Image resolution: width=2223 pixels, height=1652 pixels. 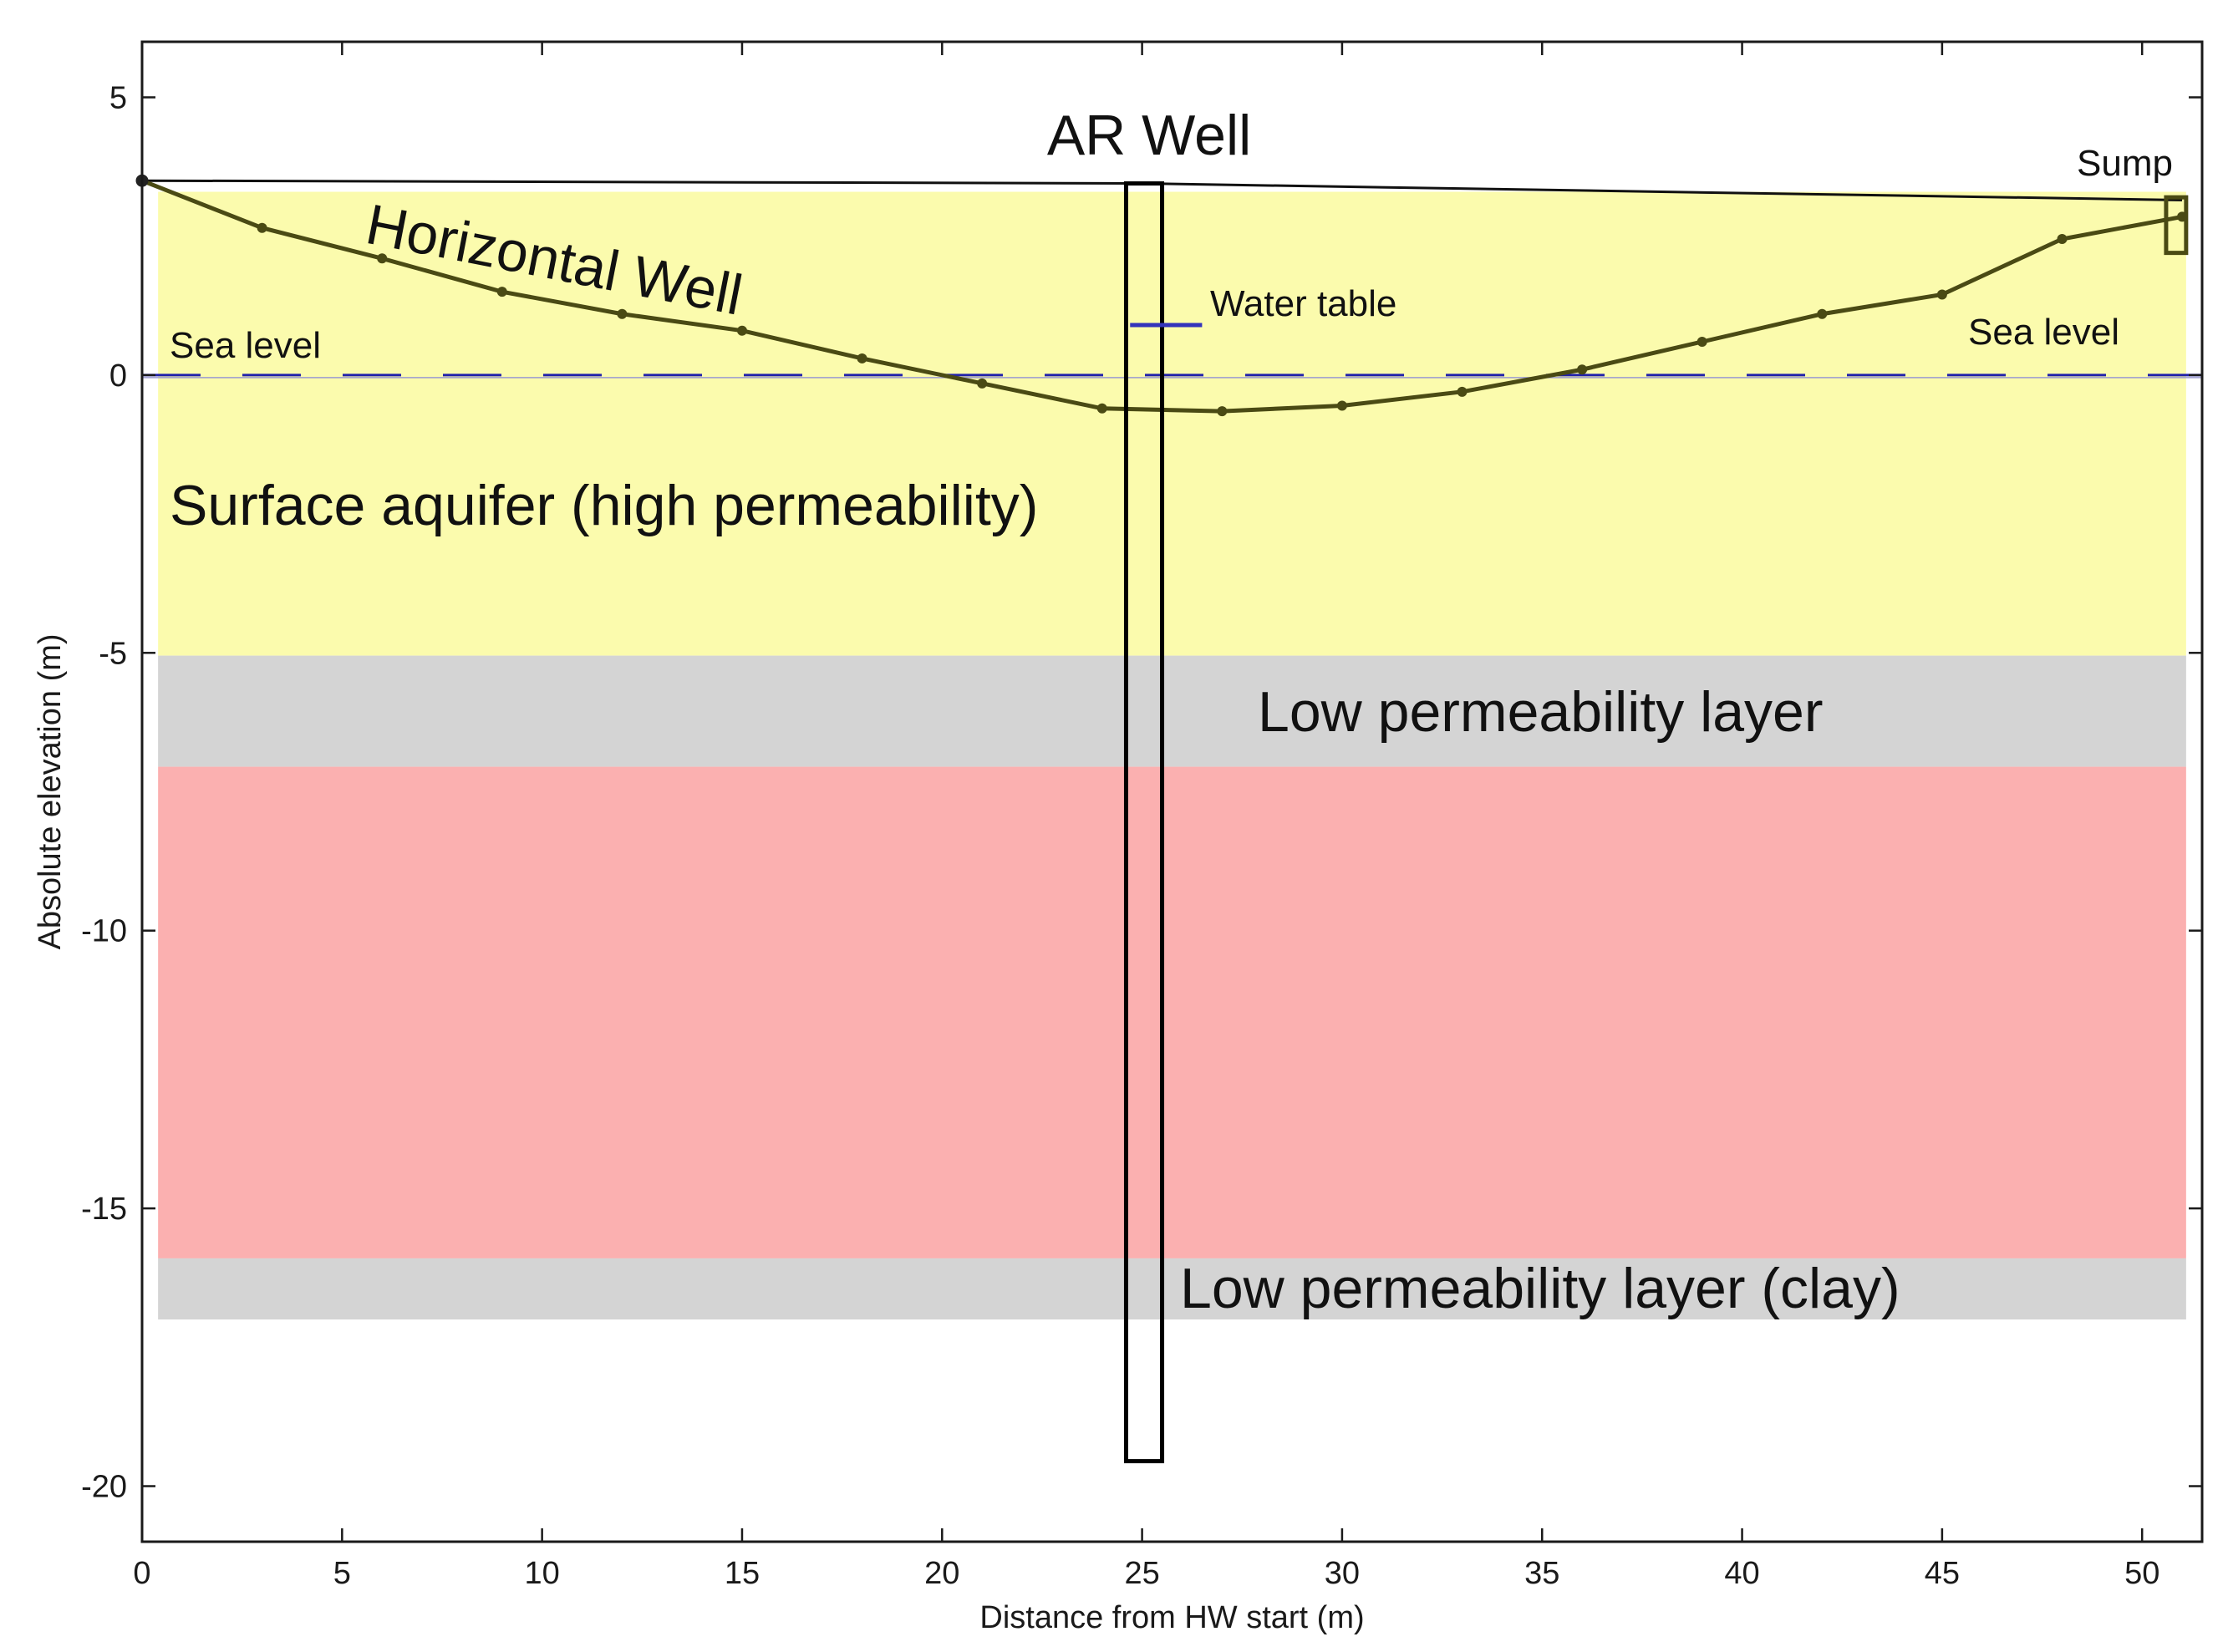 What do you see at coordinates (1171, 1618) in the screenshot?
I see `x-axis-label: Distance from HW start (m)` at bounding box center [1171, 1618].